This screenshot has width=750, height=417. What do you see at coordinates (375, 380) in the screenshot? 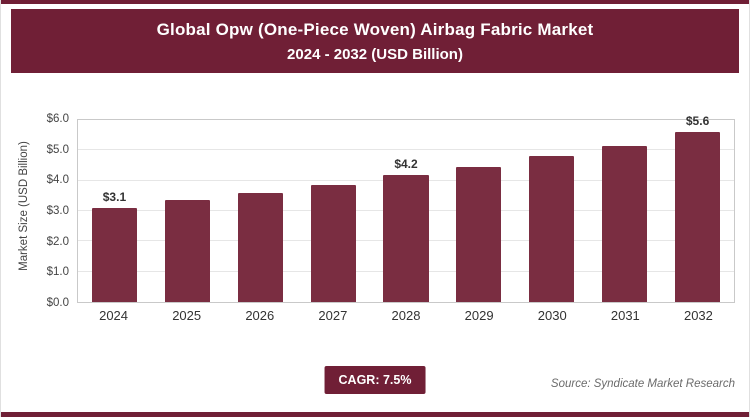
I see `cagr-badge: CAGR: 7.5%` at bounding box center [375, 380].